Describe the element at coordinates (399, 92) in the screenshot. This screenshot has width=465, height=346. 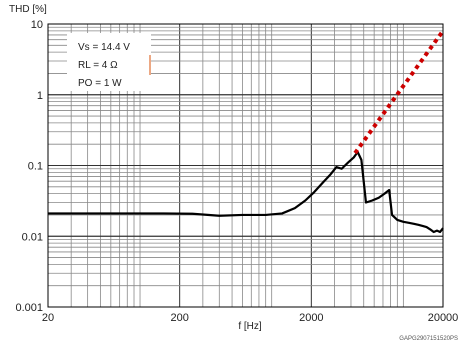
I see `series-line-dotted` at that location.